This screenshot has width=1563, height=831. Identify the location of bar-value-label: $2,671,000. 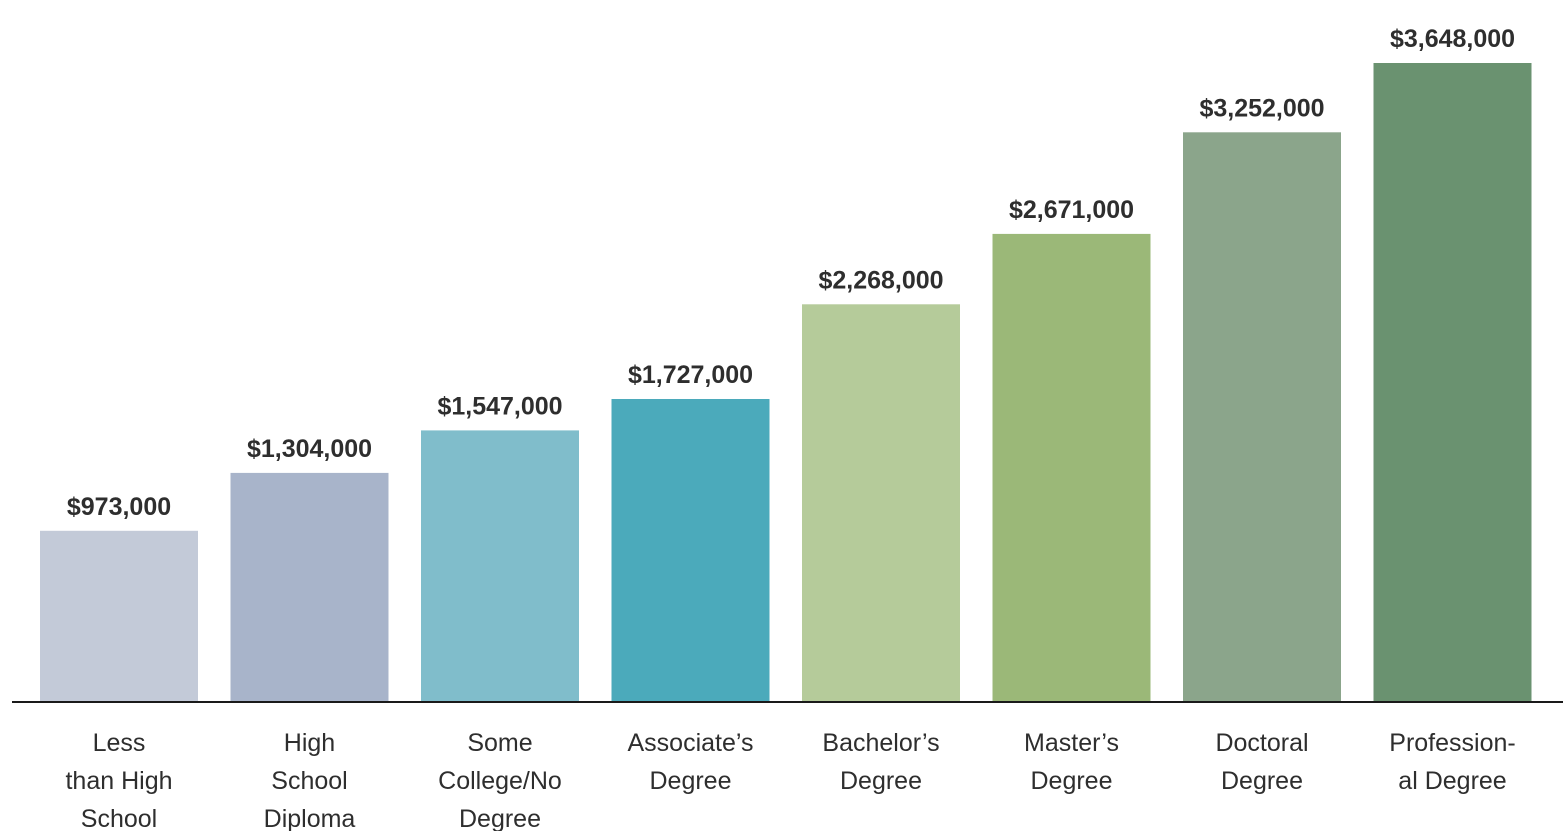
(1071, 210).